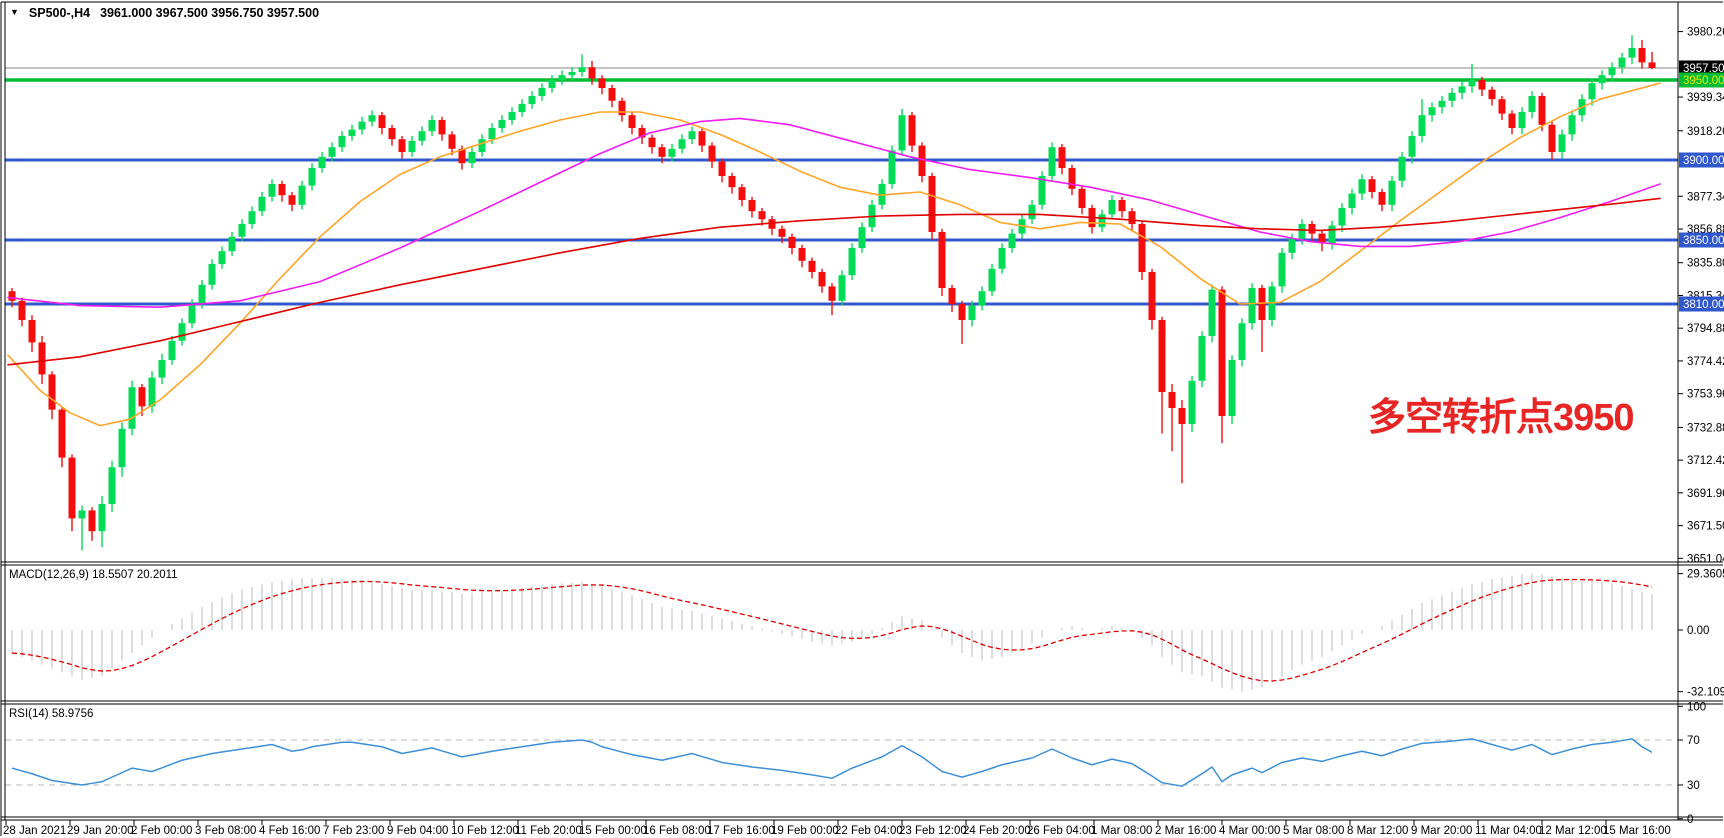 The image size is (1724, 838). I want to click on level-3810-badge-label: 3810.000, so click(1703, 305).